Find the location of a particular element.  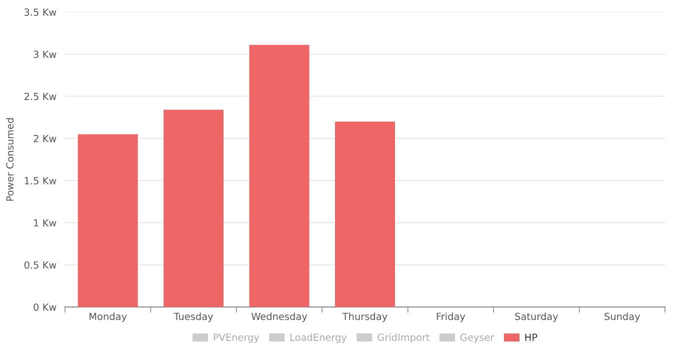

y-tick-label: 0 Kw is located at coordinates (45, 307).